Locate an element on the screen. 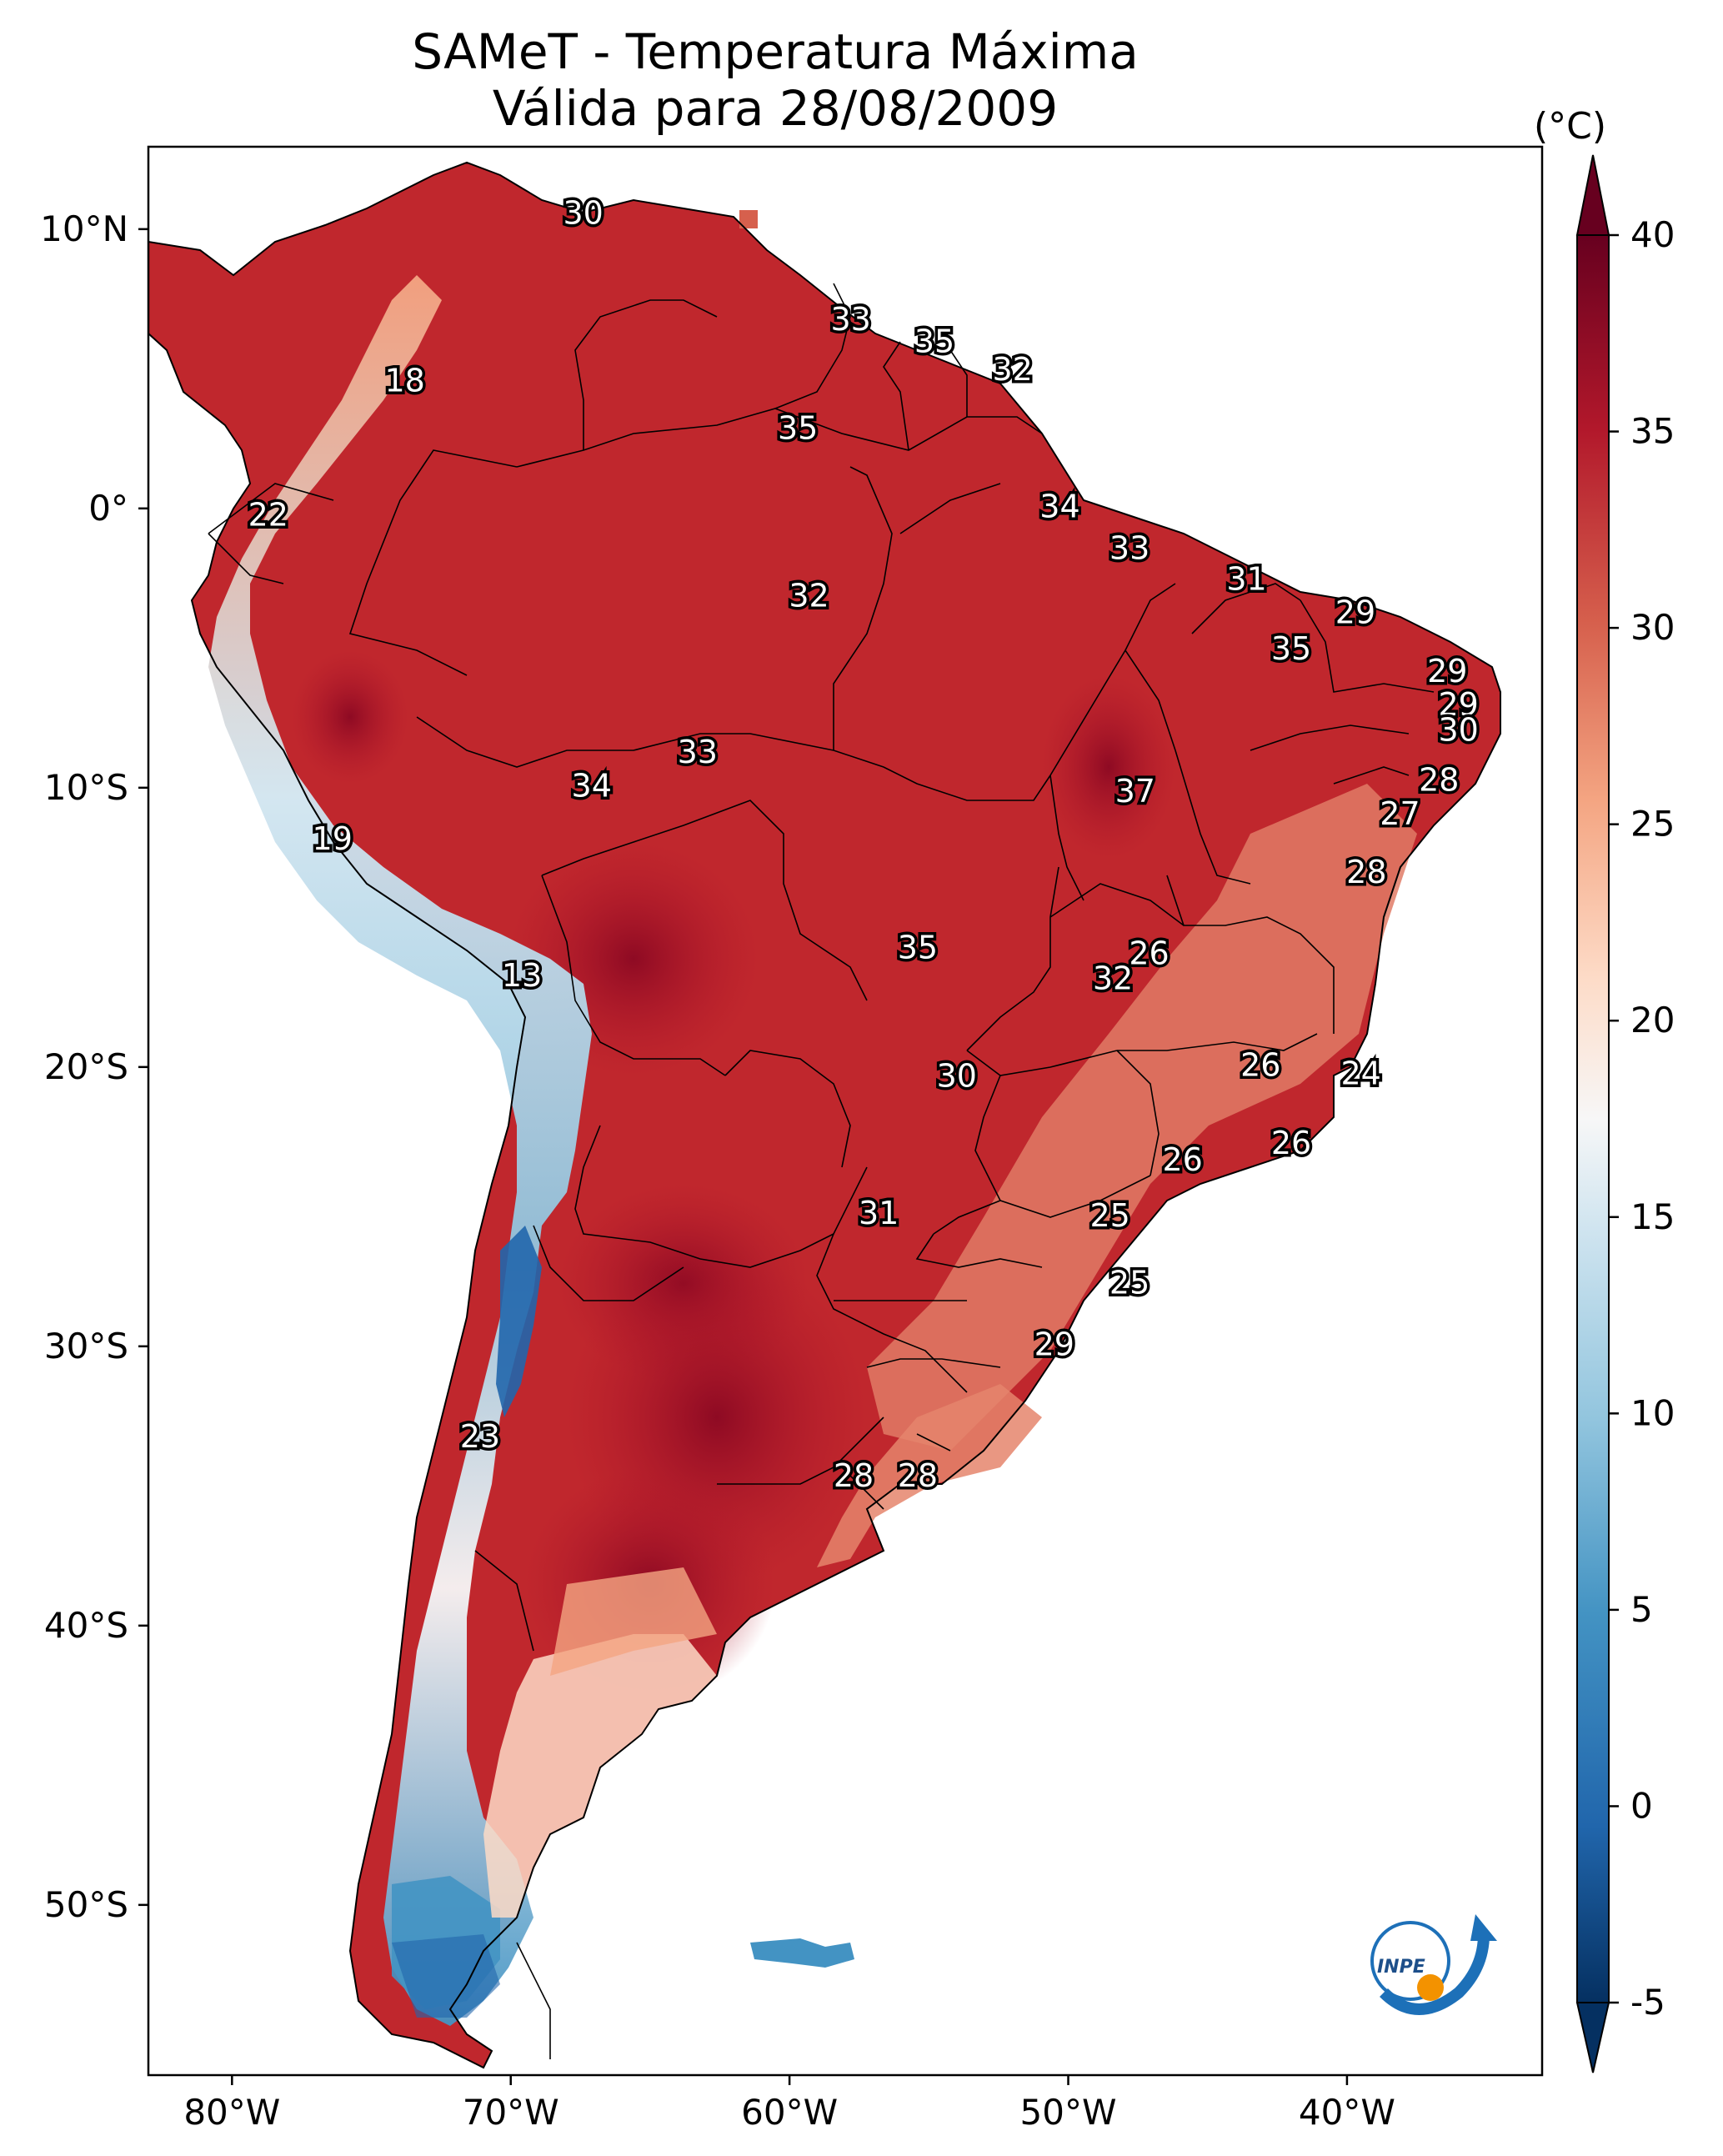 The height and width of the screenshot is (2156, 1723). contour-label: 22 is located at coordinates (268, 514).